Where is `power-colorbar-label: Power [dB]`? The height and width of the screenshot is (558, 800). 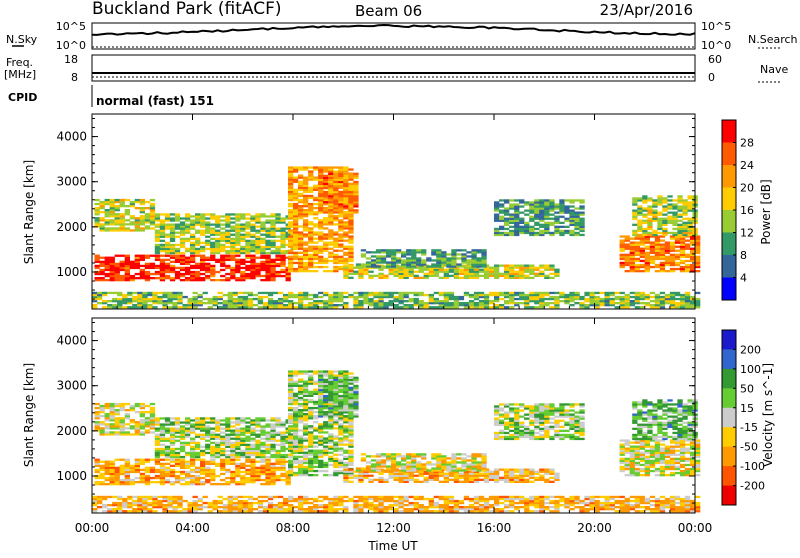 power-colorbar-label: Power [dB] is located at coordinates (766, 211).